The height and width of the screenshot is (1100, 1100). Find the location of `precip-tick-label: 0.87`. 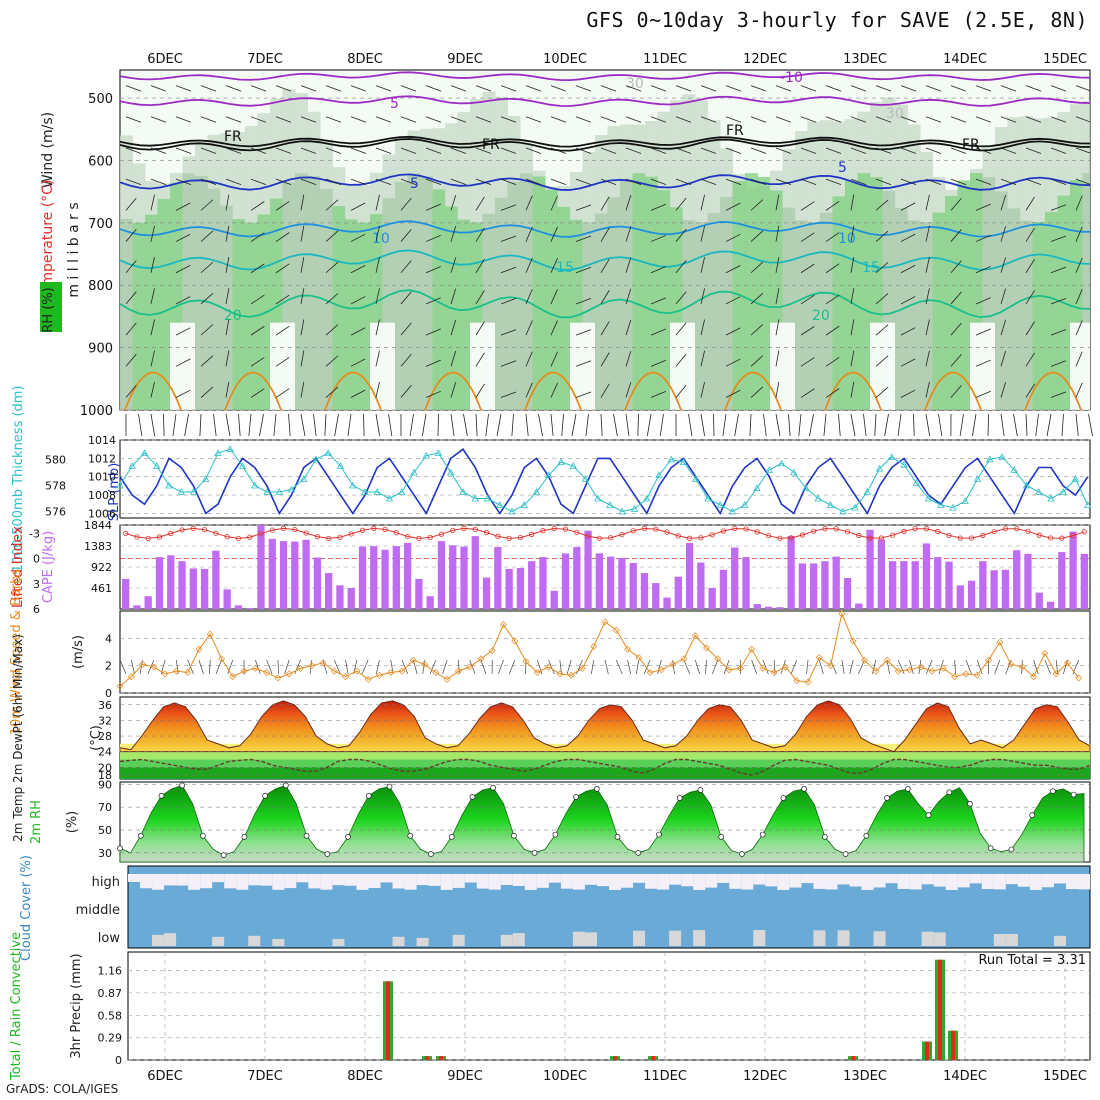

precip-tick-label: 0.87 is located at coordinates (110, 993).